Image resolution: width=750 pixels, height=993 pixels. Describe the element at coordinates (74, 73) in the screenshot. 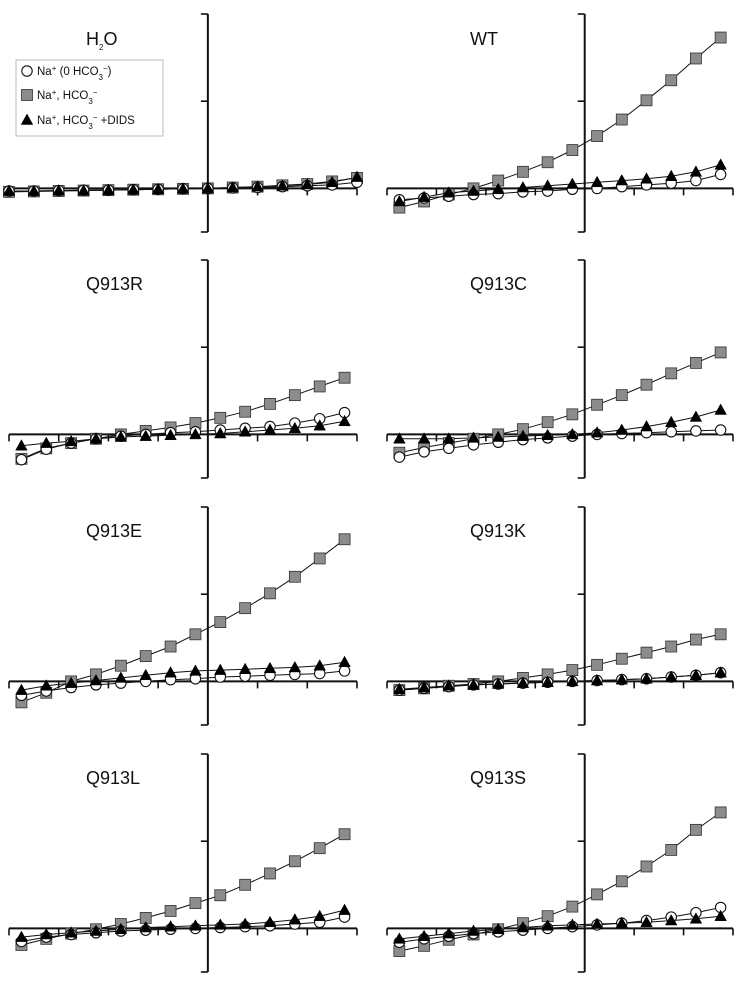

I see `legend-label: Na+ (0 HCO3−)` at that location.